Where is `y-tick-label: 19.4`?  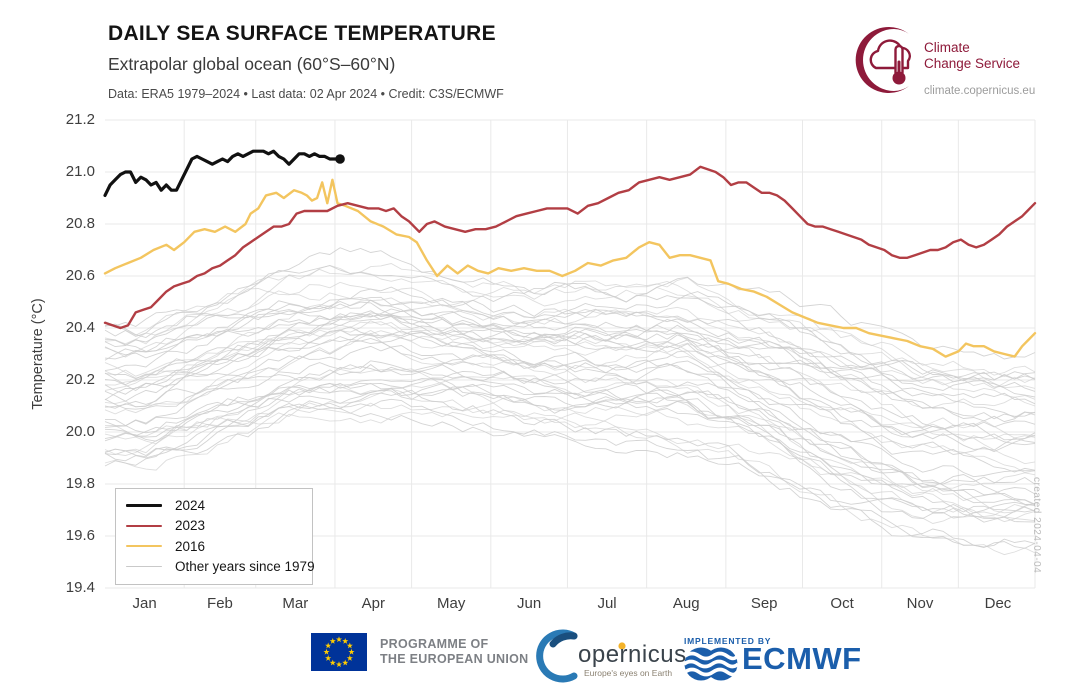 y-tick-label: 19.4 is located at coordinates (80, 587).